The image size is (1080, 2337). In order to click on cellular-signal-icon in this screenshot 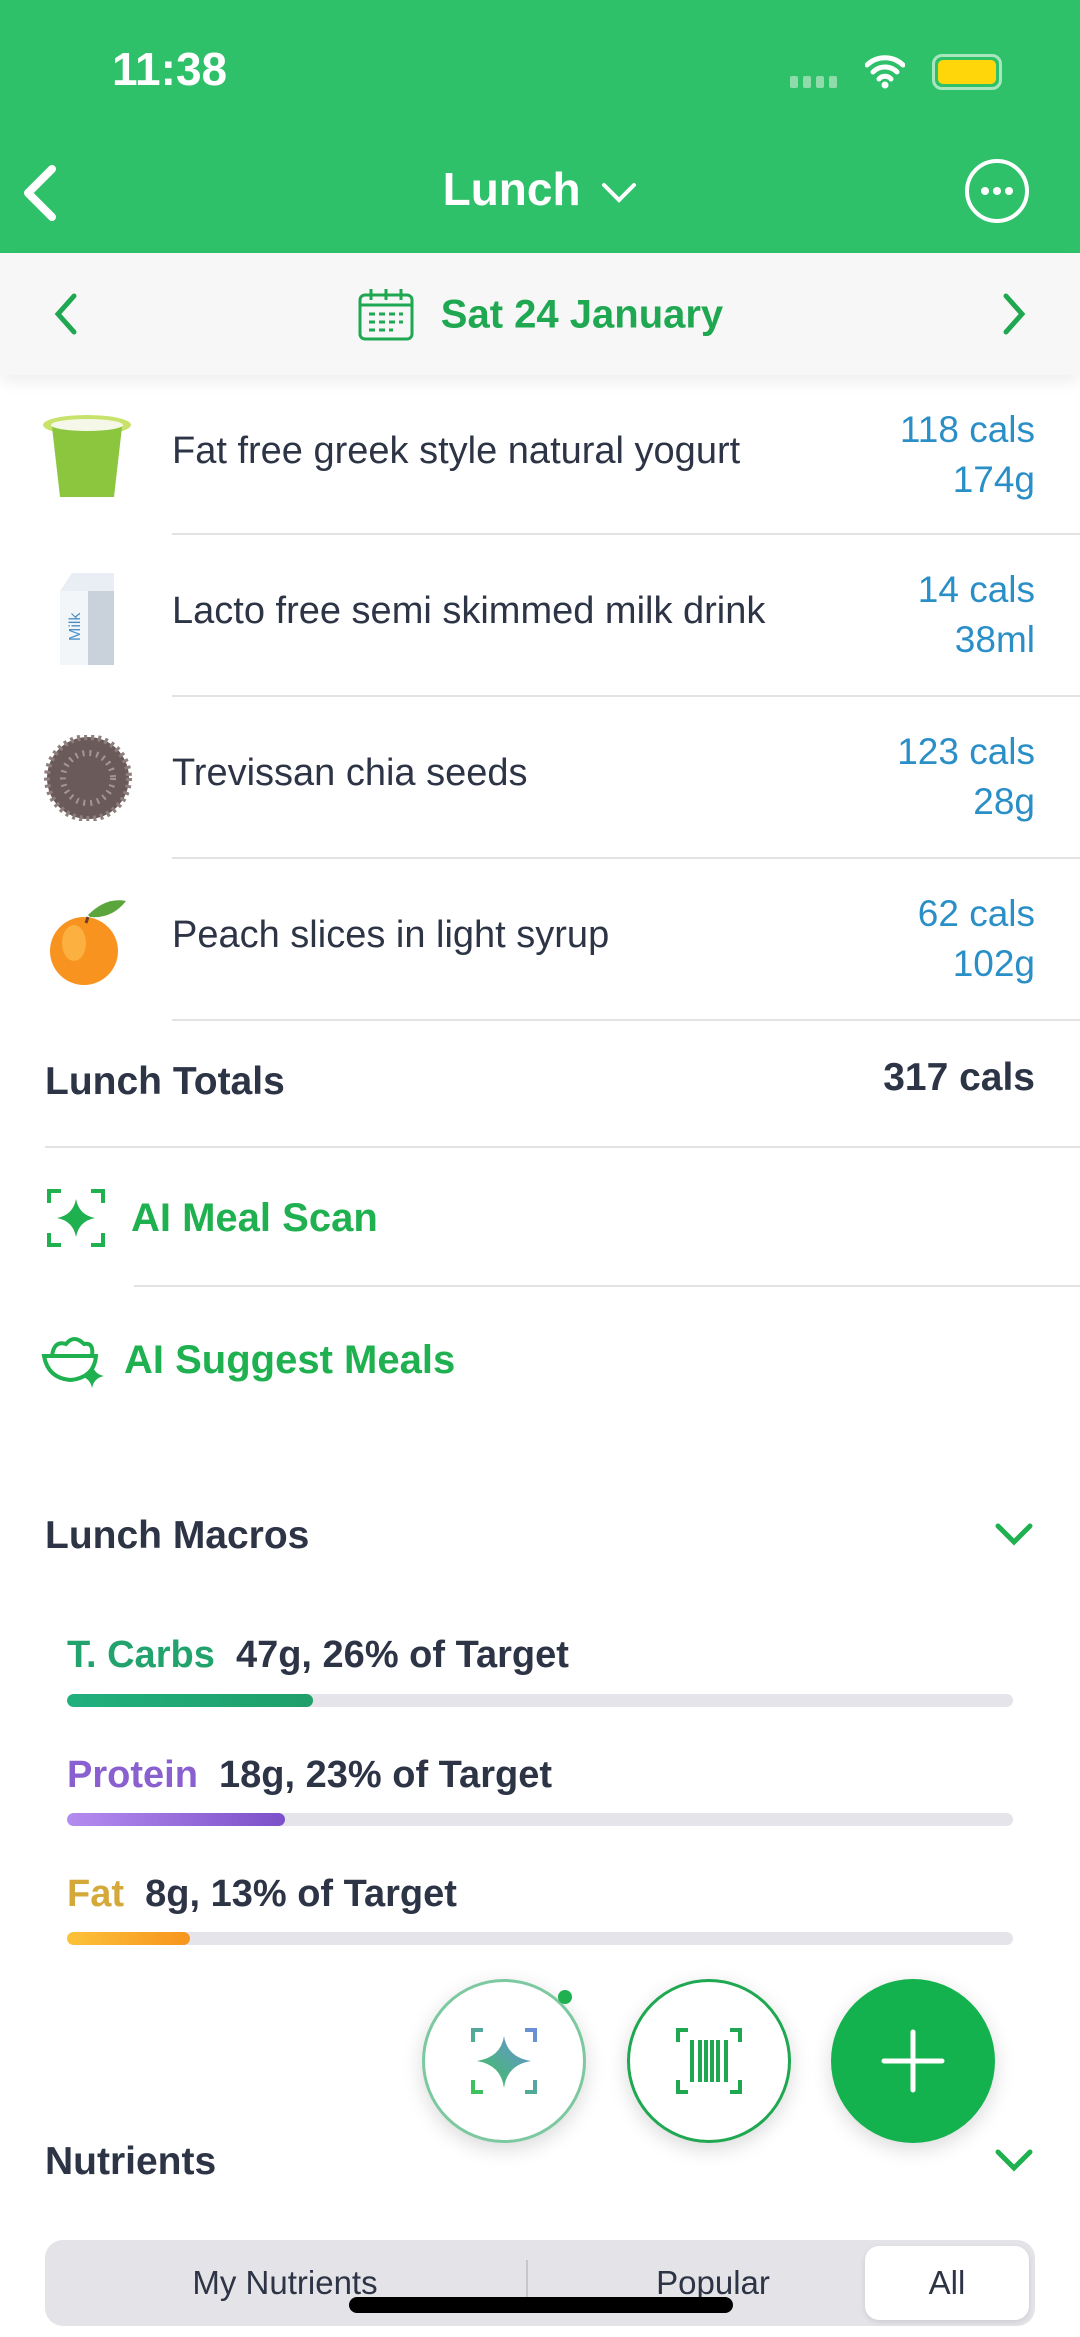, I will do `click(813, 82)`.